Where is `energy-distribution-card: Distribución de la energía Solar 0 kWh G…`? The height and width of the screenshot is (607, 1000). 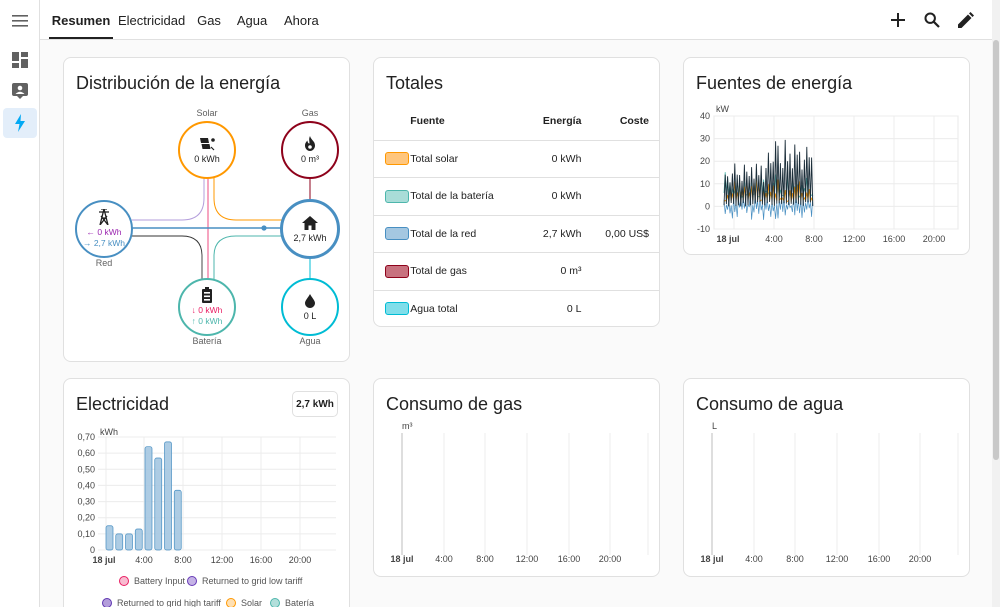 energy-distribution-card: Distribución de la energía Solar 0 kWh G… is located at coordinates (206, 209).